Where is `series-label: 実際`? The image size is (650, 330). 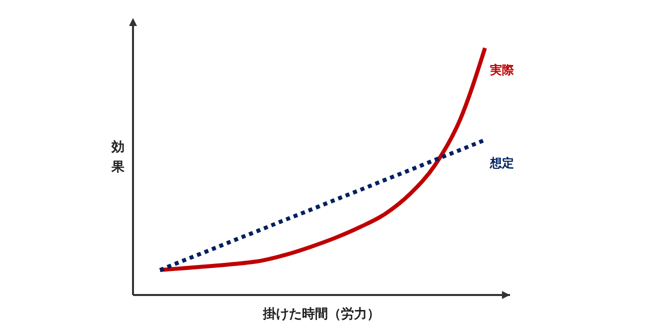
series-label: 実際 is located at coordinates (502, 70).